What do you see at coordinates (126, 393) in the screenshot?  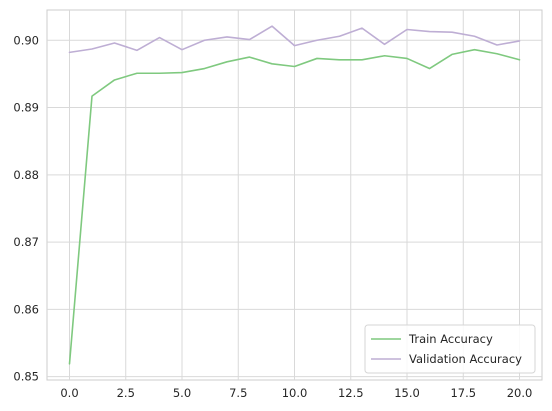 I see `x-tick-label: 2.5` at bounding box center [126, 393].